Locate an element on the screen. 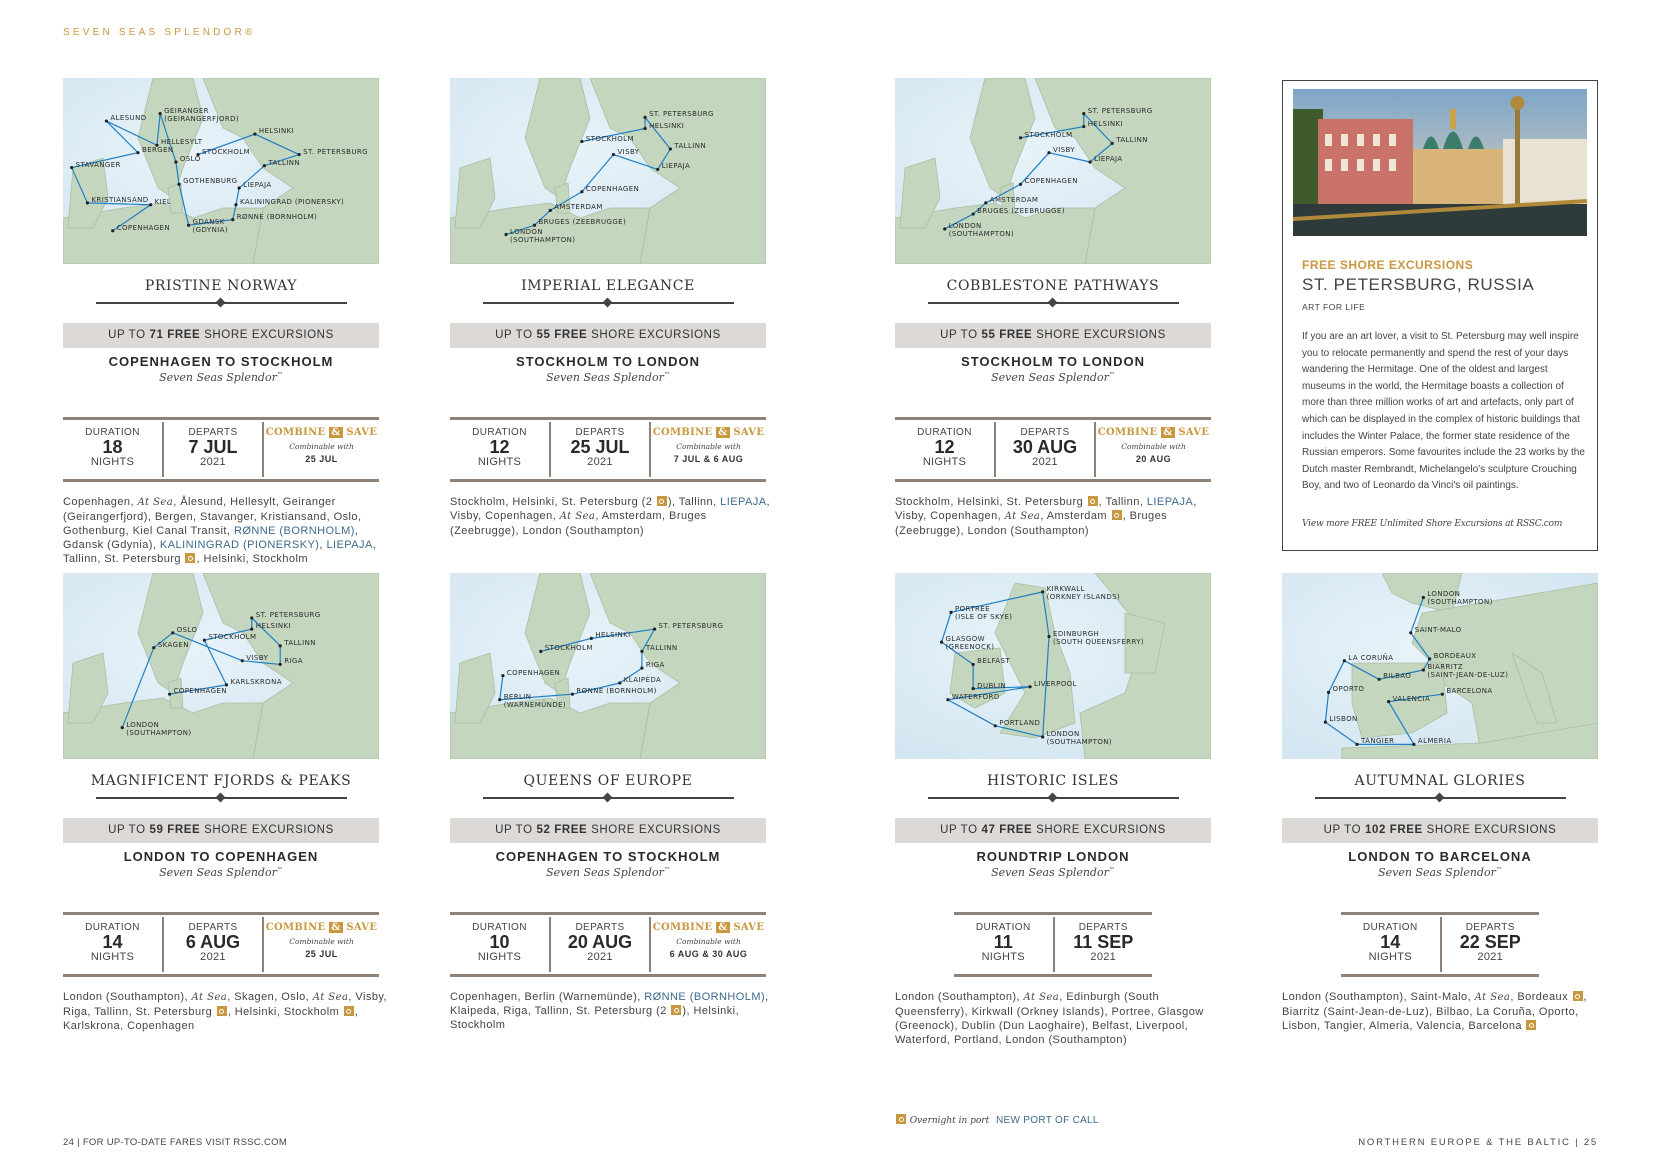  excursions-bar: UP TO 59 FREE SHORE EXCURSIONS is located at coordinates (221, 830).